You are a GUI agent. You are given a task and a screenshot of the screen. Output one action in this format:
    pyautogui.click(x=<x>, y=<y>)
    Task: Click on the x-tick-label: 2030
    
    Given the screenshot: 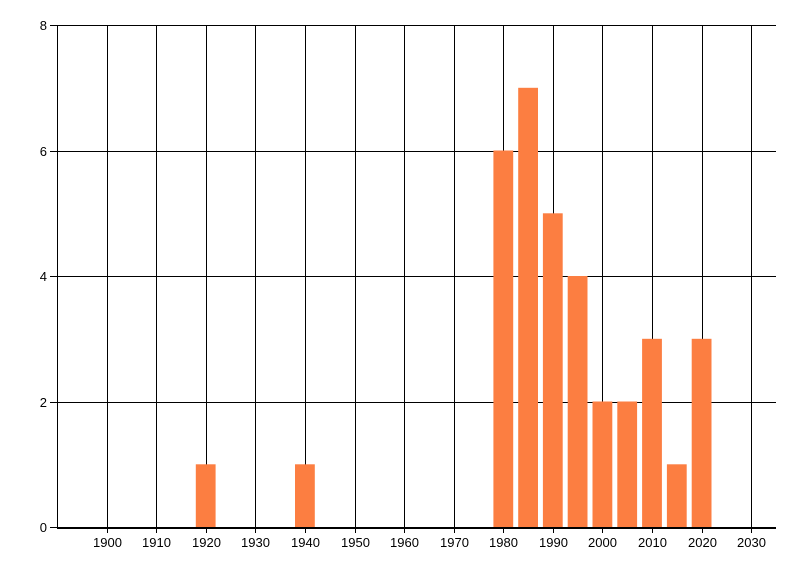 What is the action you would take?
    pyautogui.click(x=751, y=542)
    